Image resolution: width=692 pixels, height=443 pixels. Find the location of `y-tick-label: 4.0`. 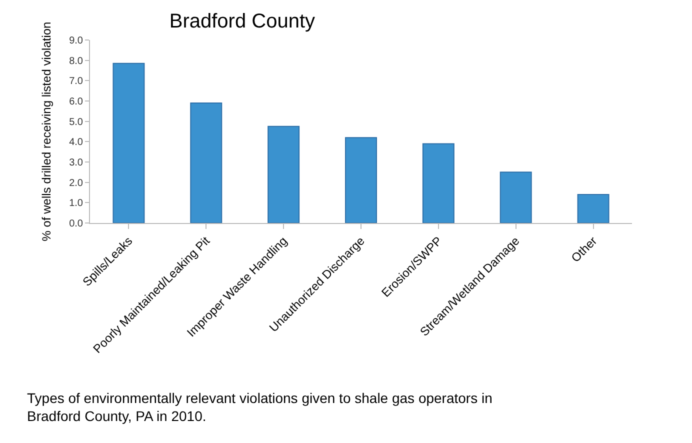

y-tick-label: 4.0 is located at coordinates (76, 142).